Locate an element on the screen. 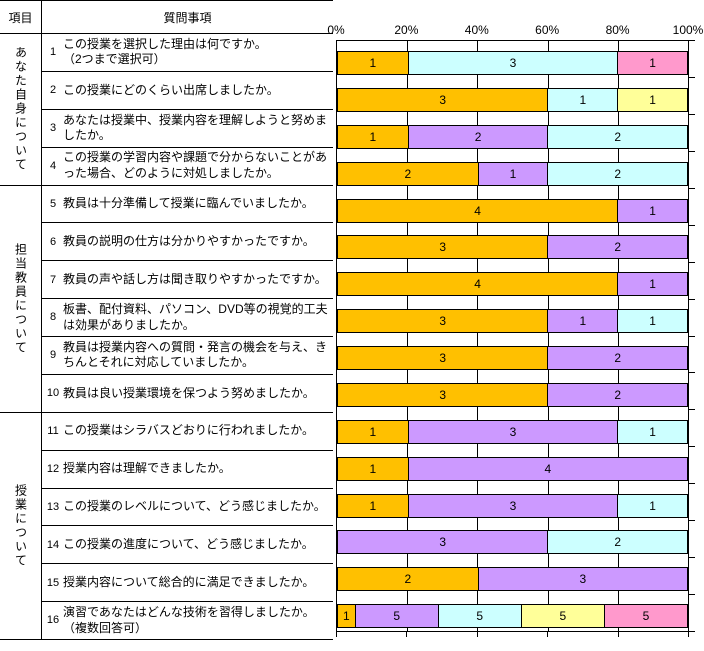 This screenshot has height=651, width=704. question-row: 11 この授業はシラバスどおりに行われましたか。 is located at coordinates (187, 432).